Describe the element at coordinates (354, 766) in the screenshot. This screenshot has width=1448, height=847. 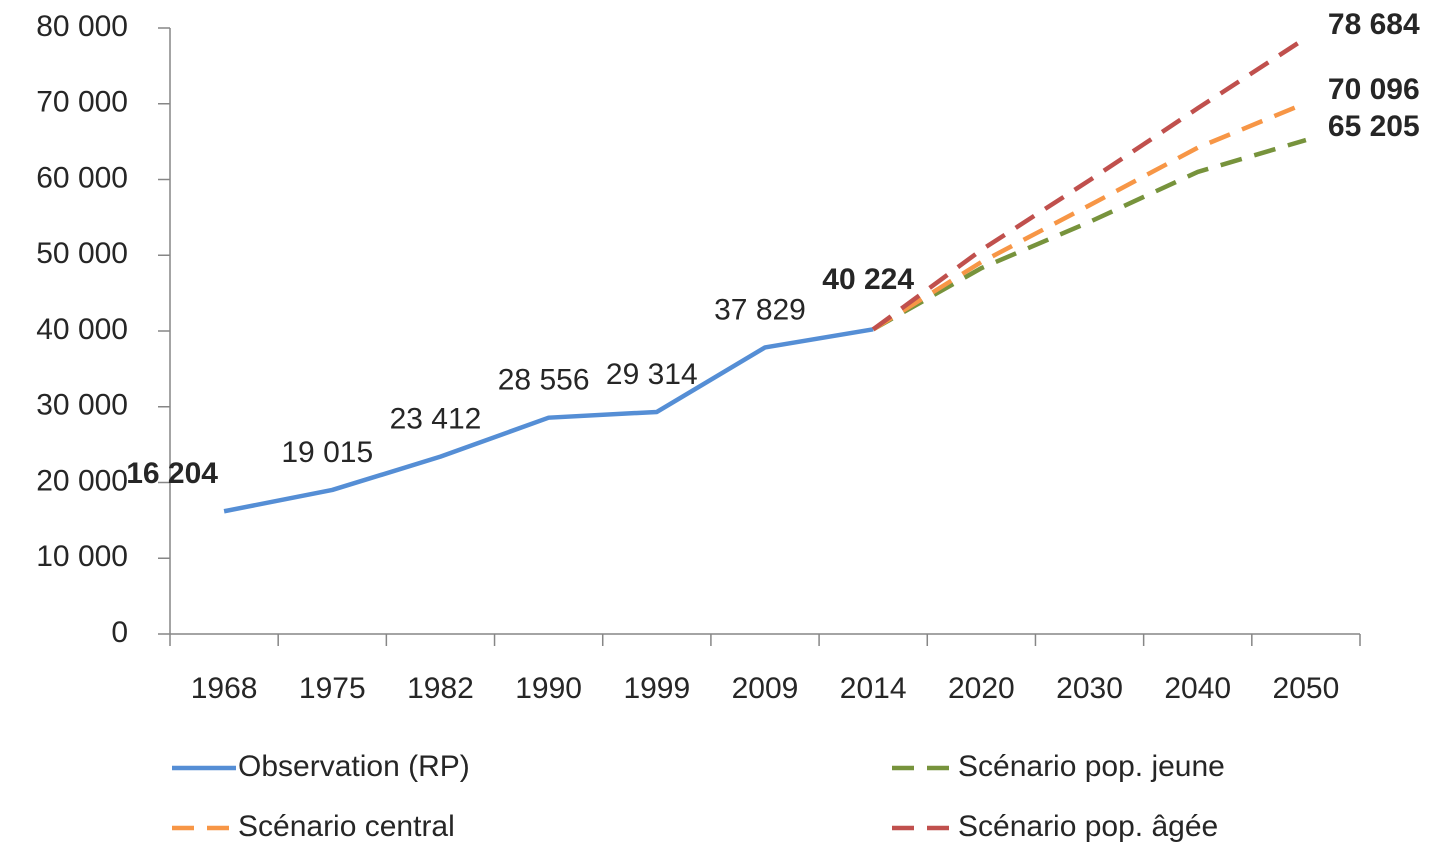
I see `legend-label: Observation (RP)` at that location.